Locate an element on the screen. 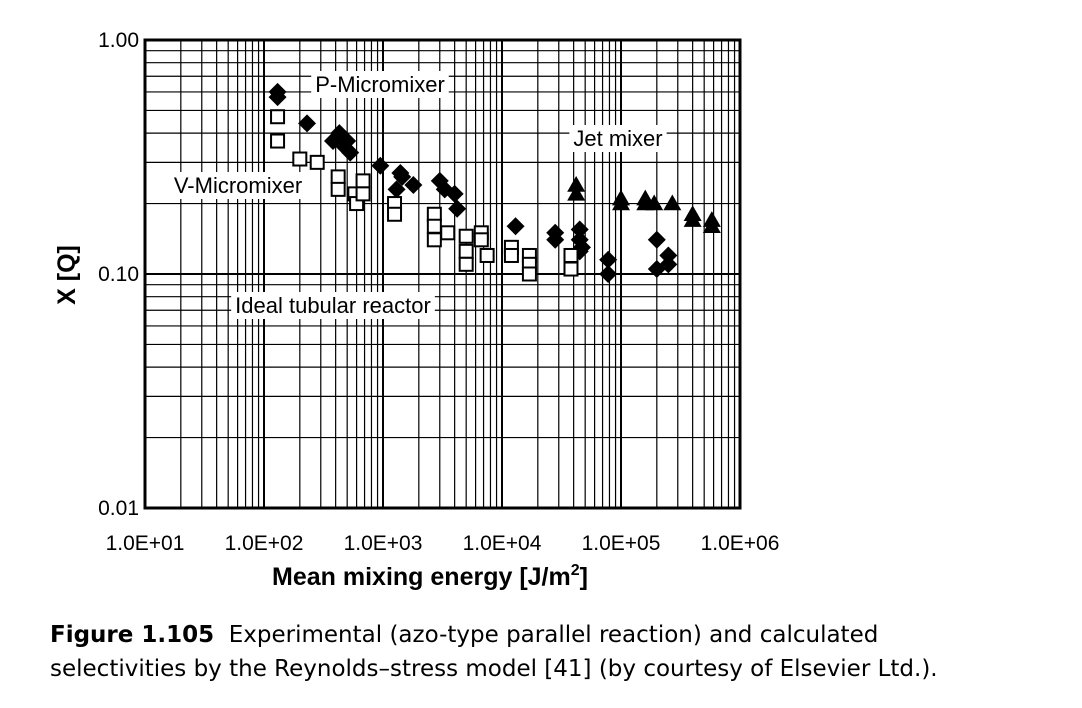 The width and height of the screenshot is (1082, 708). annotation: V-Micromixer is located at coordinates (238, 185).